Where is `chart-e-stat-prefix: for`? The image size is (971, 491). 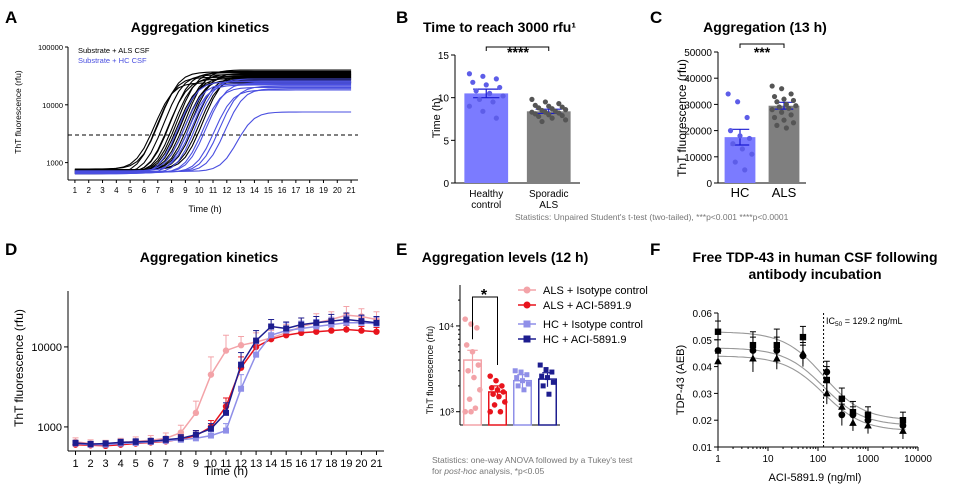 chart-e-stat-prefix: for is located at coordinates (438, 471).